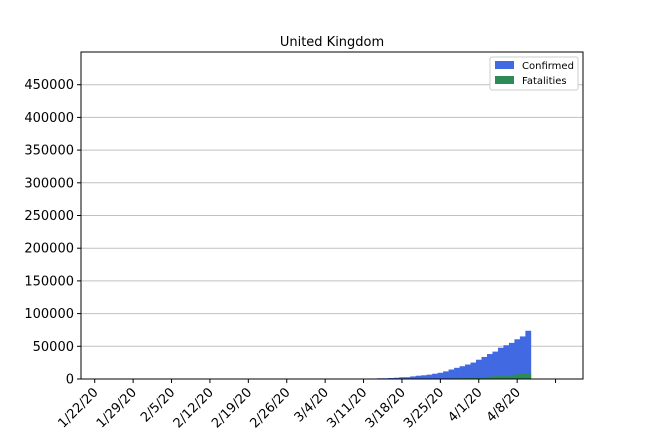  Describe the element at coordinates (49, 118) in the screenshot. I see `y-tick-label: 400000` at that location.